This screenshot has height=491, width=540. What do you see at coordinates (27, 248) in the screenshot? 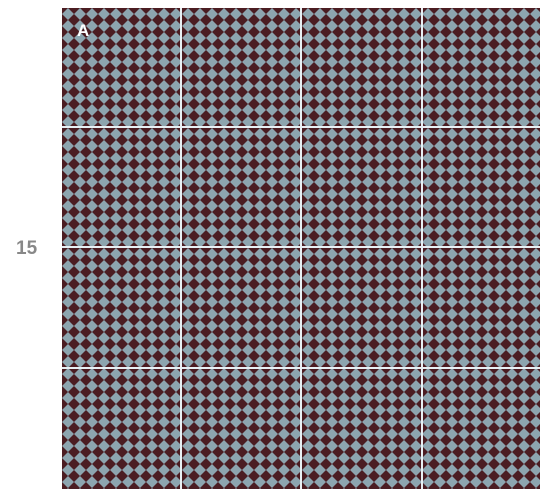
I see `axis-value-label: 15` at bounding box center [27, 248].